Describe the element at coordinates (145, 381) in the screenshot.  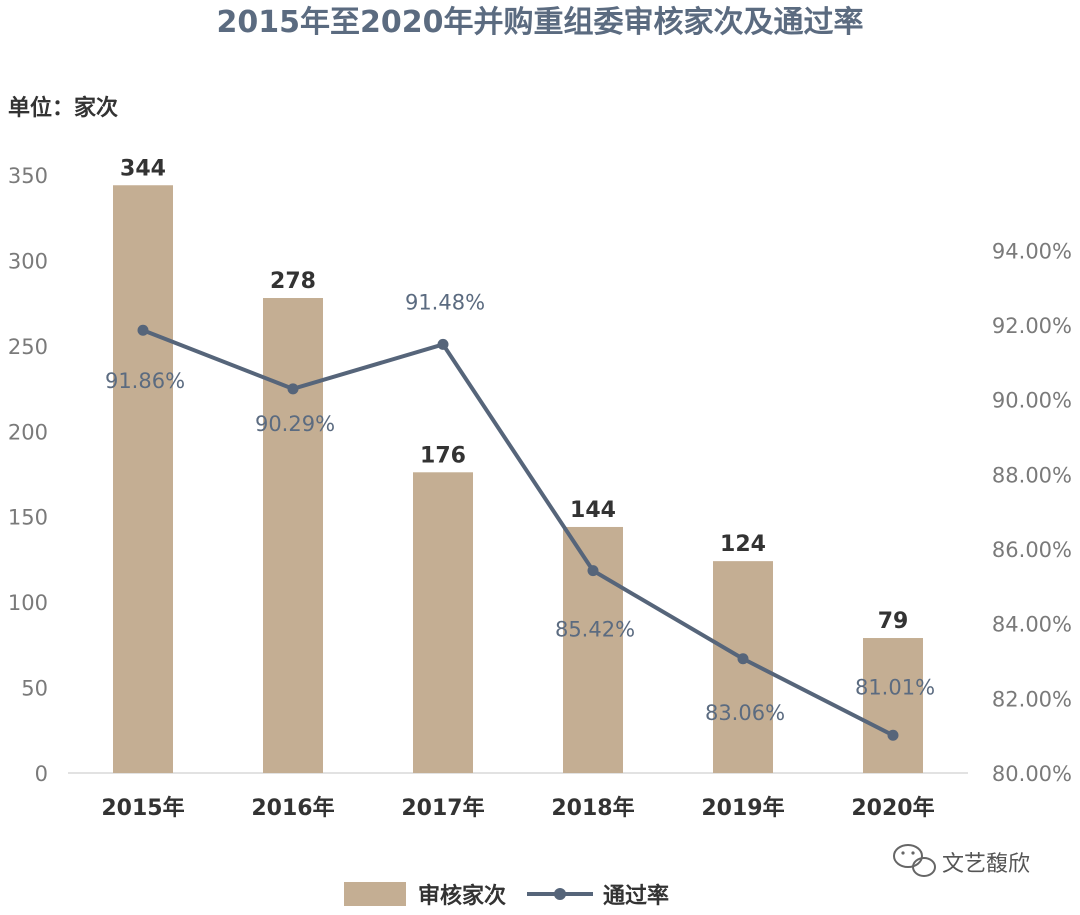
I see `rate-value-label: 91.86%` at that location.